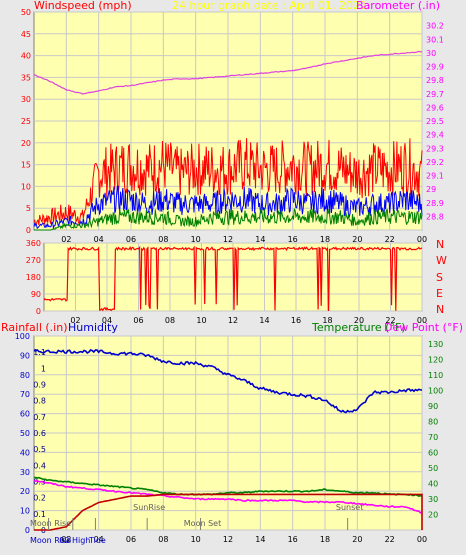 This screenshot has width=466, height=555. I want to click on direction-tick-label: 270, so click(33, 260).